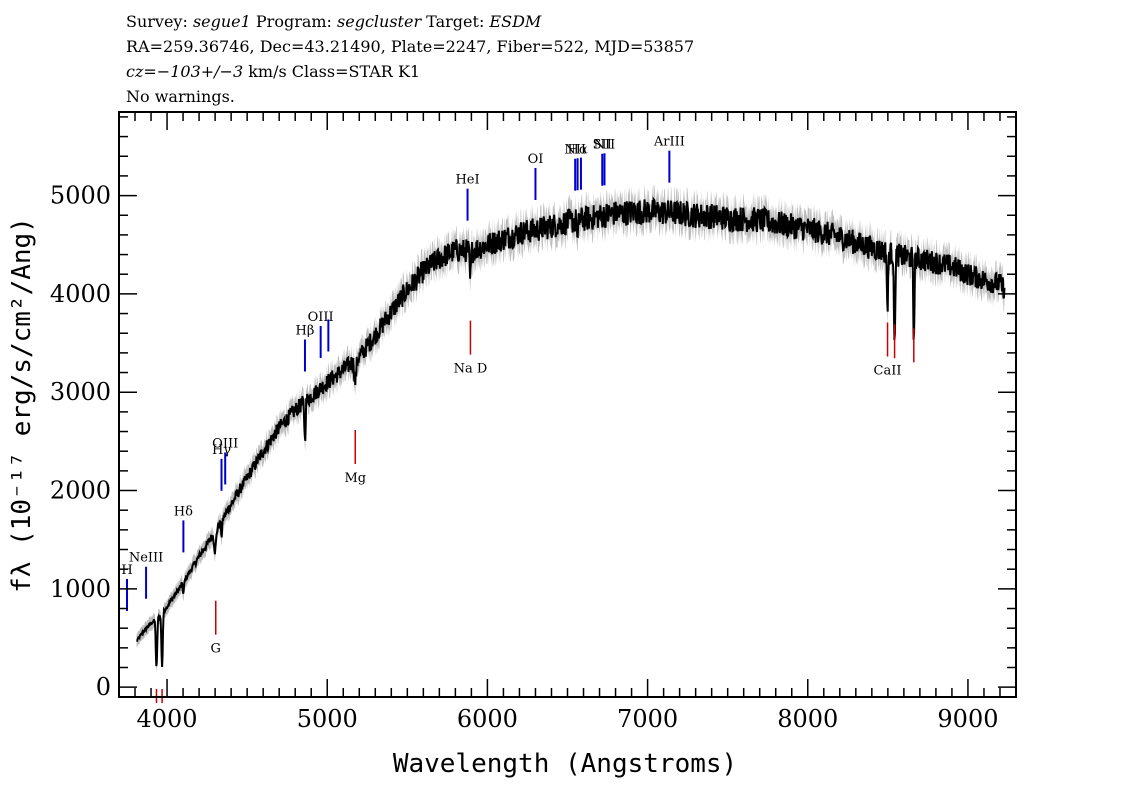 Image resolution: width=1134 pixels, height=810 pixels. I want to click on program-label: Program:, so click(294, 21).